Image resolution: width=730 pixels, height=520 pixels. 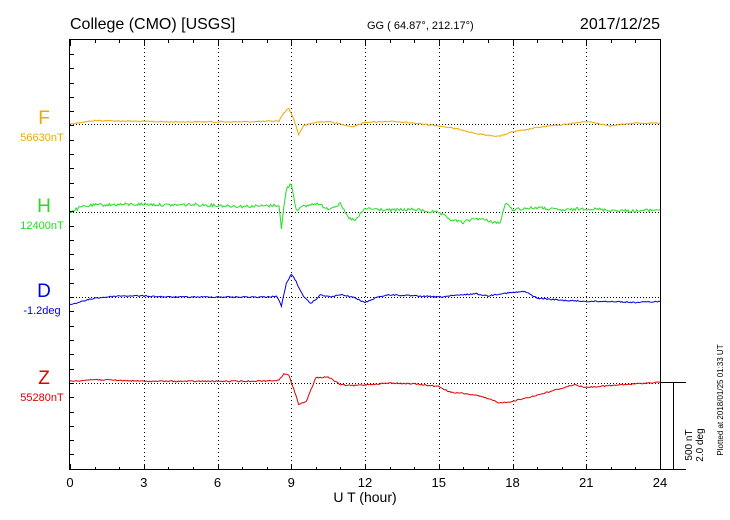 I want to click on date-label: 2017/12/25, so click(x=620, y=24).